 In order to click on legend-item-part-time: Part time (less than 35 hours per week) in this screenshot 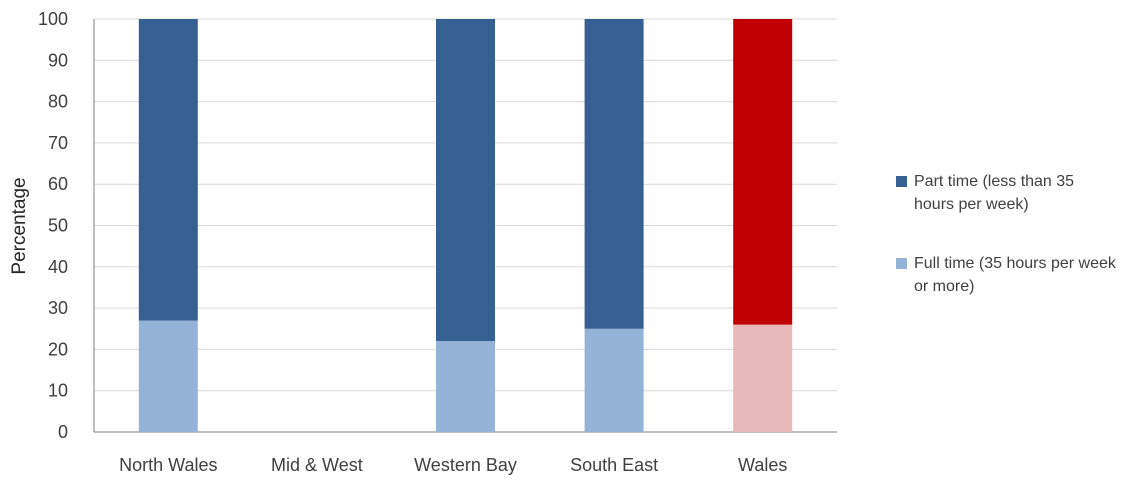, I will do `click(1006, 193)`.